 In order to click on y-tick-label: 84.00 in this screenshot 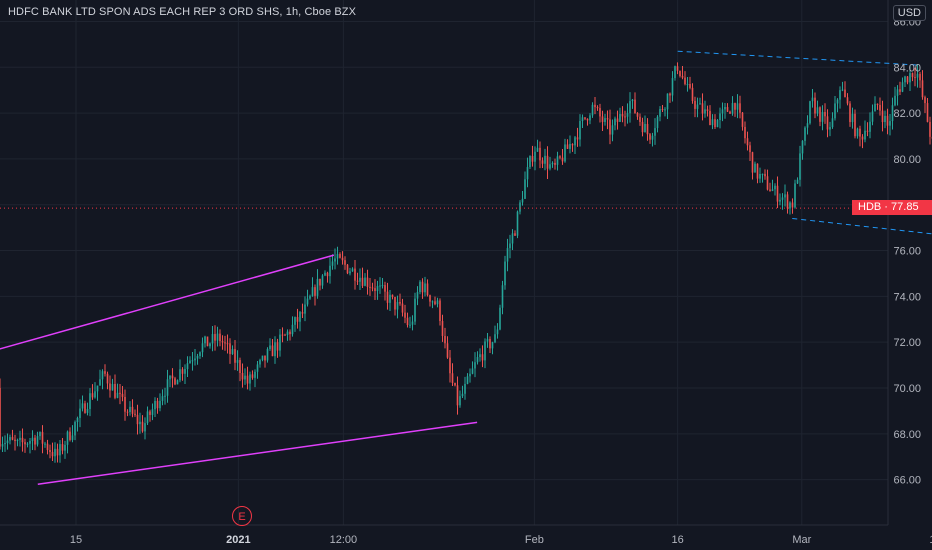, I will do `click(907, 68)`.